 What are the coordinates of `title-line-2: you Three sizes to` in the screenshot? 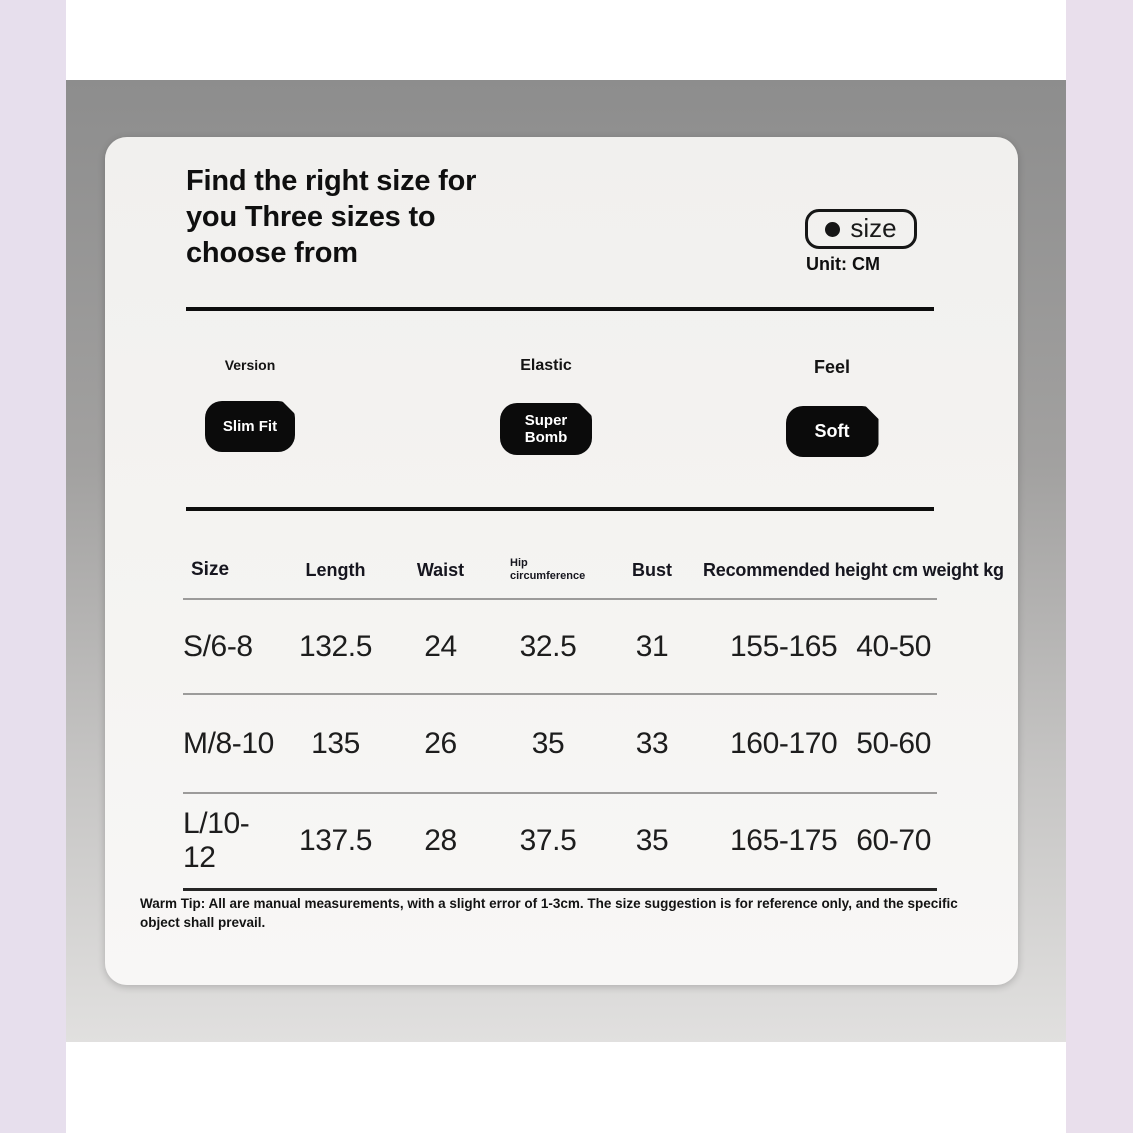 It's located at (311, 217).